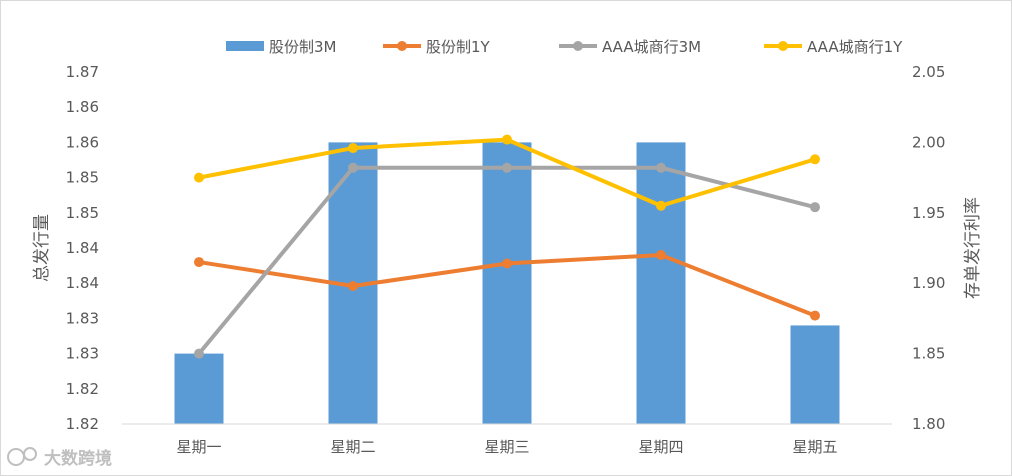  Describe the element at coordinates (564, 47) in the screenshot. I see `legend: 股份制3M 股份制1Y AAA城商行3M AAA城商行1Y` at that location.